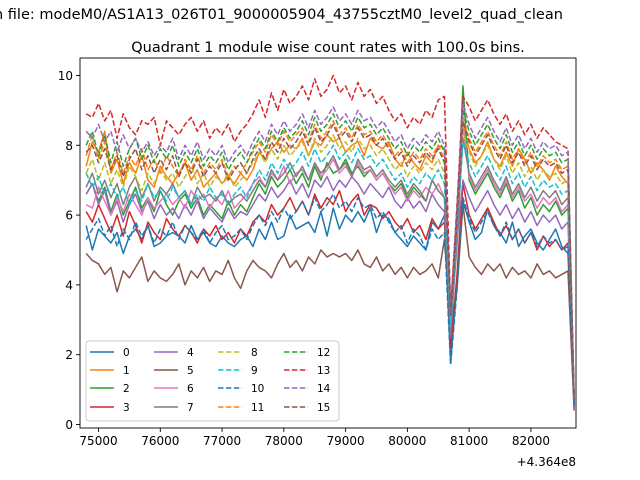  I want to click on legend-label: 13, so click(323, 371).